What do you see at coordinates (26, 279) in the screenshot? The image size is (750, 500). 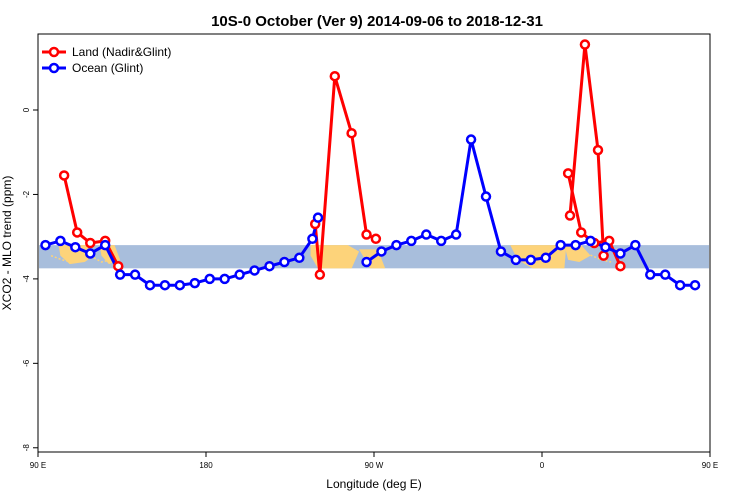 I see `y-tick-label: -4` at bounding box center [26, 279].